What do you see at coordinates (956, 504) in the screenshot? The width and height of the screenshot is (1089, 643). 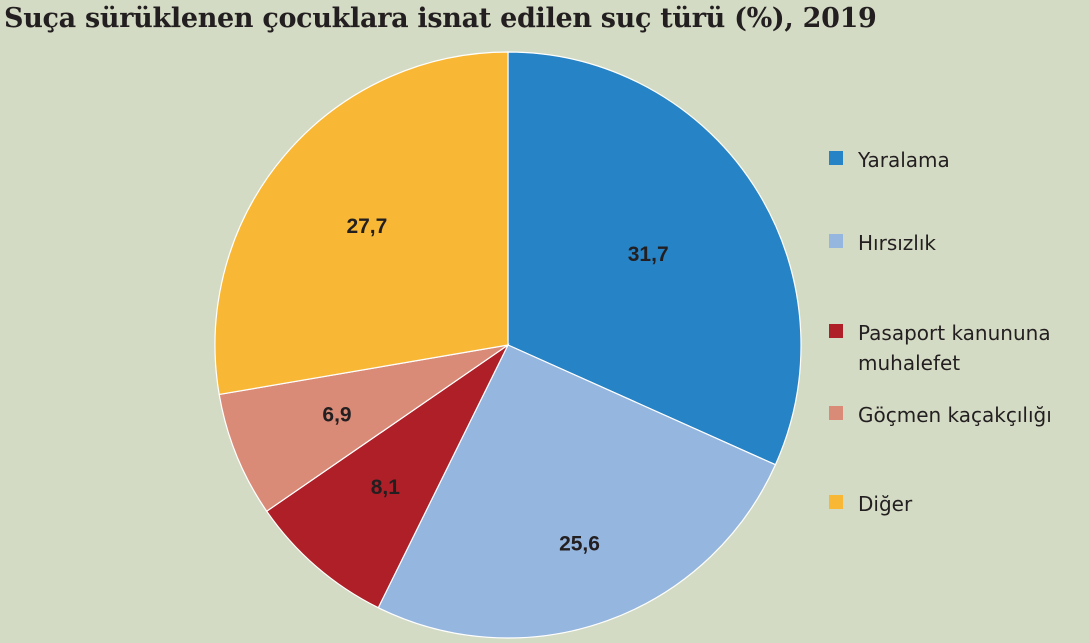 I see `legend-item-diger: Diğer` at bounding box center [956, 504].